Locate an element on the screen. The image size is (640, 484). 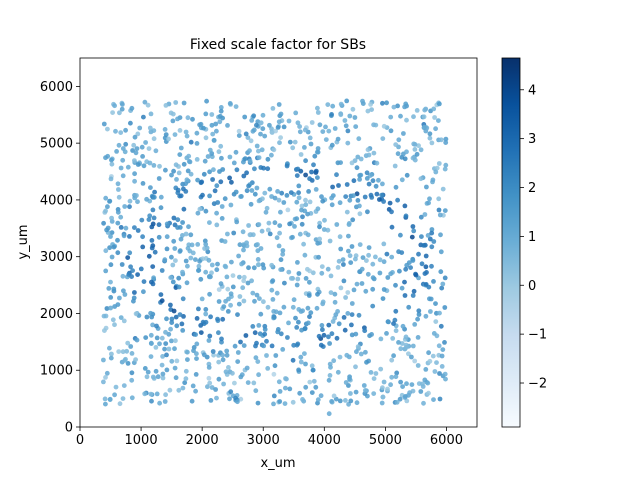
y-tick-label: 3000 is located at coordinates (56, 257).